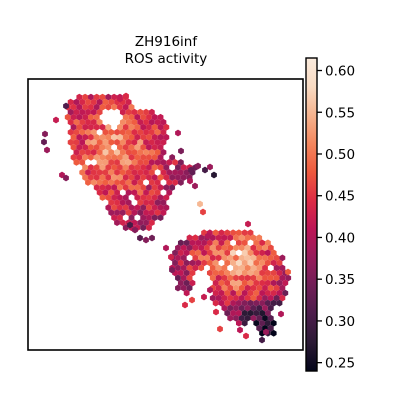 This screenshot has width=400, height=400. Describe the element at coordinates (340, 72) in the screenshot. I see `colorbar-tick-label: 0.60` at that location.